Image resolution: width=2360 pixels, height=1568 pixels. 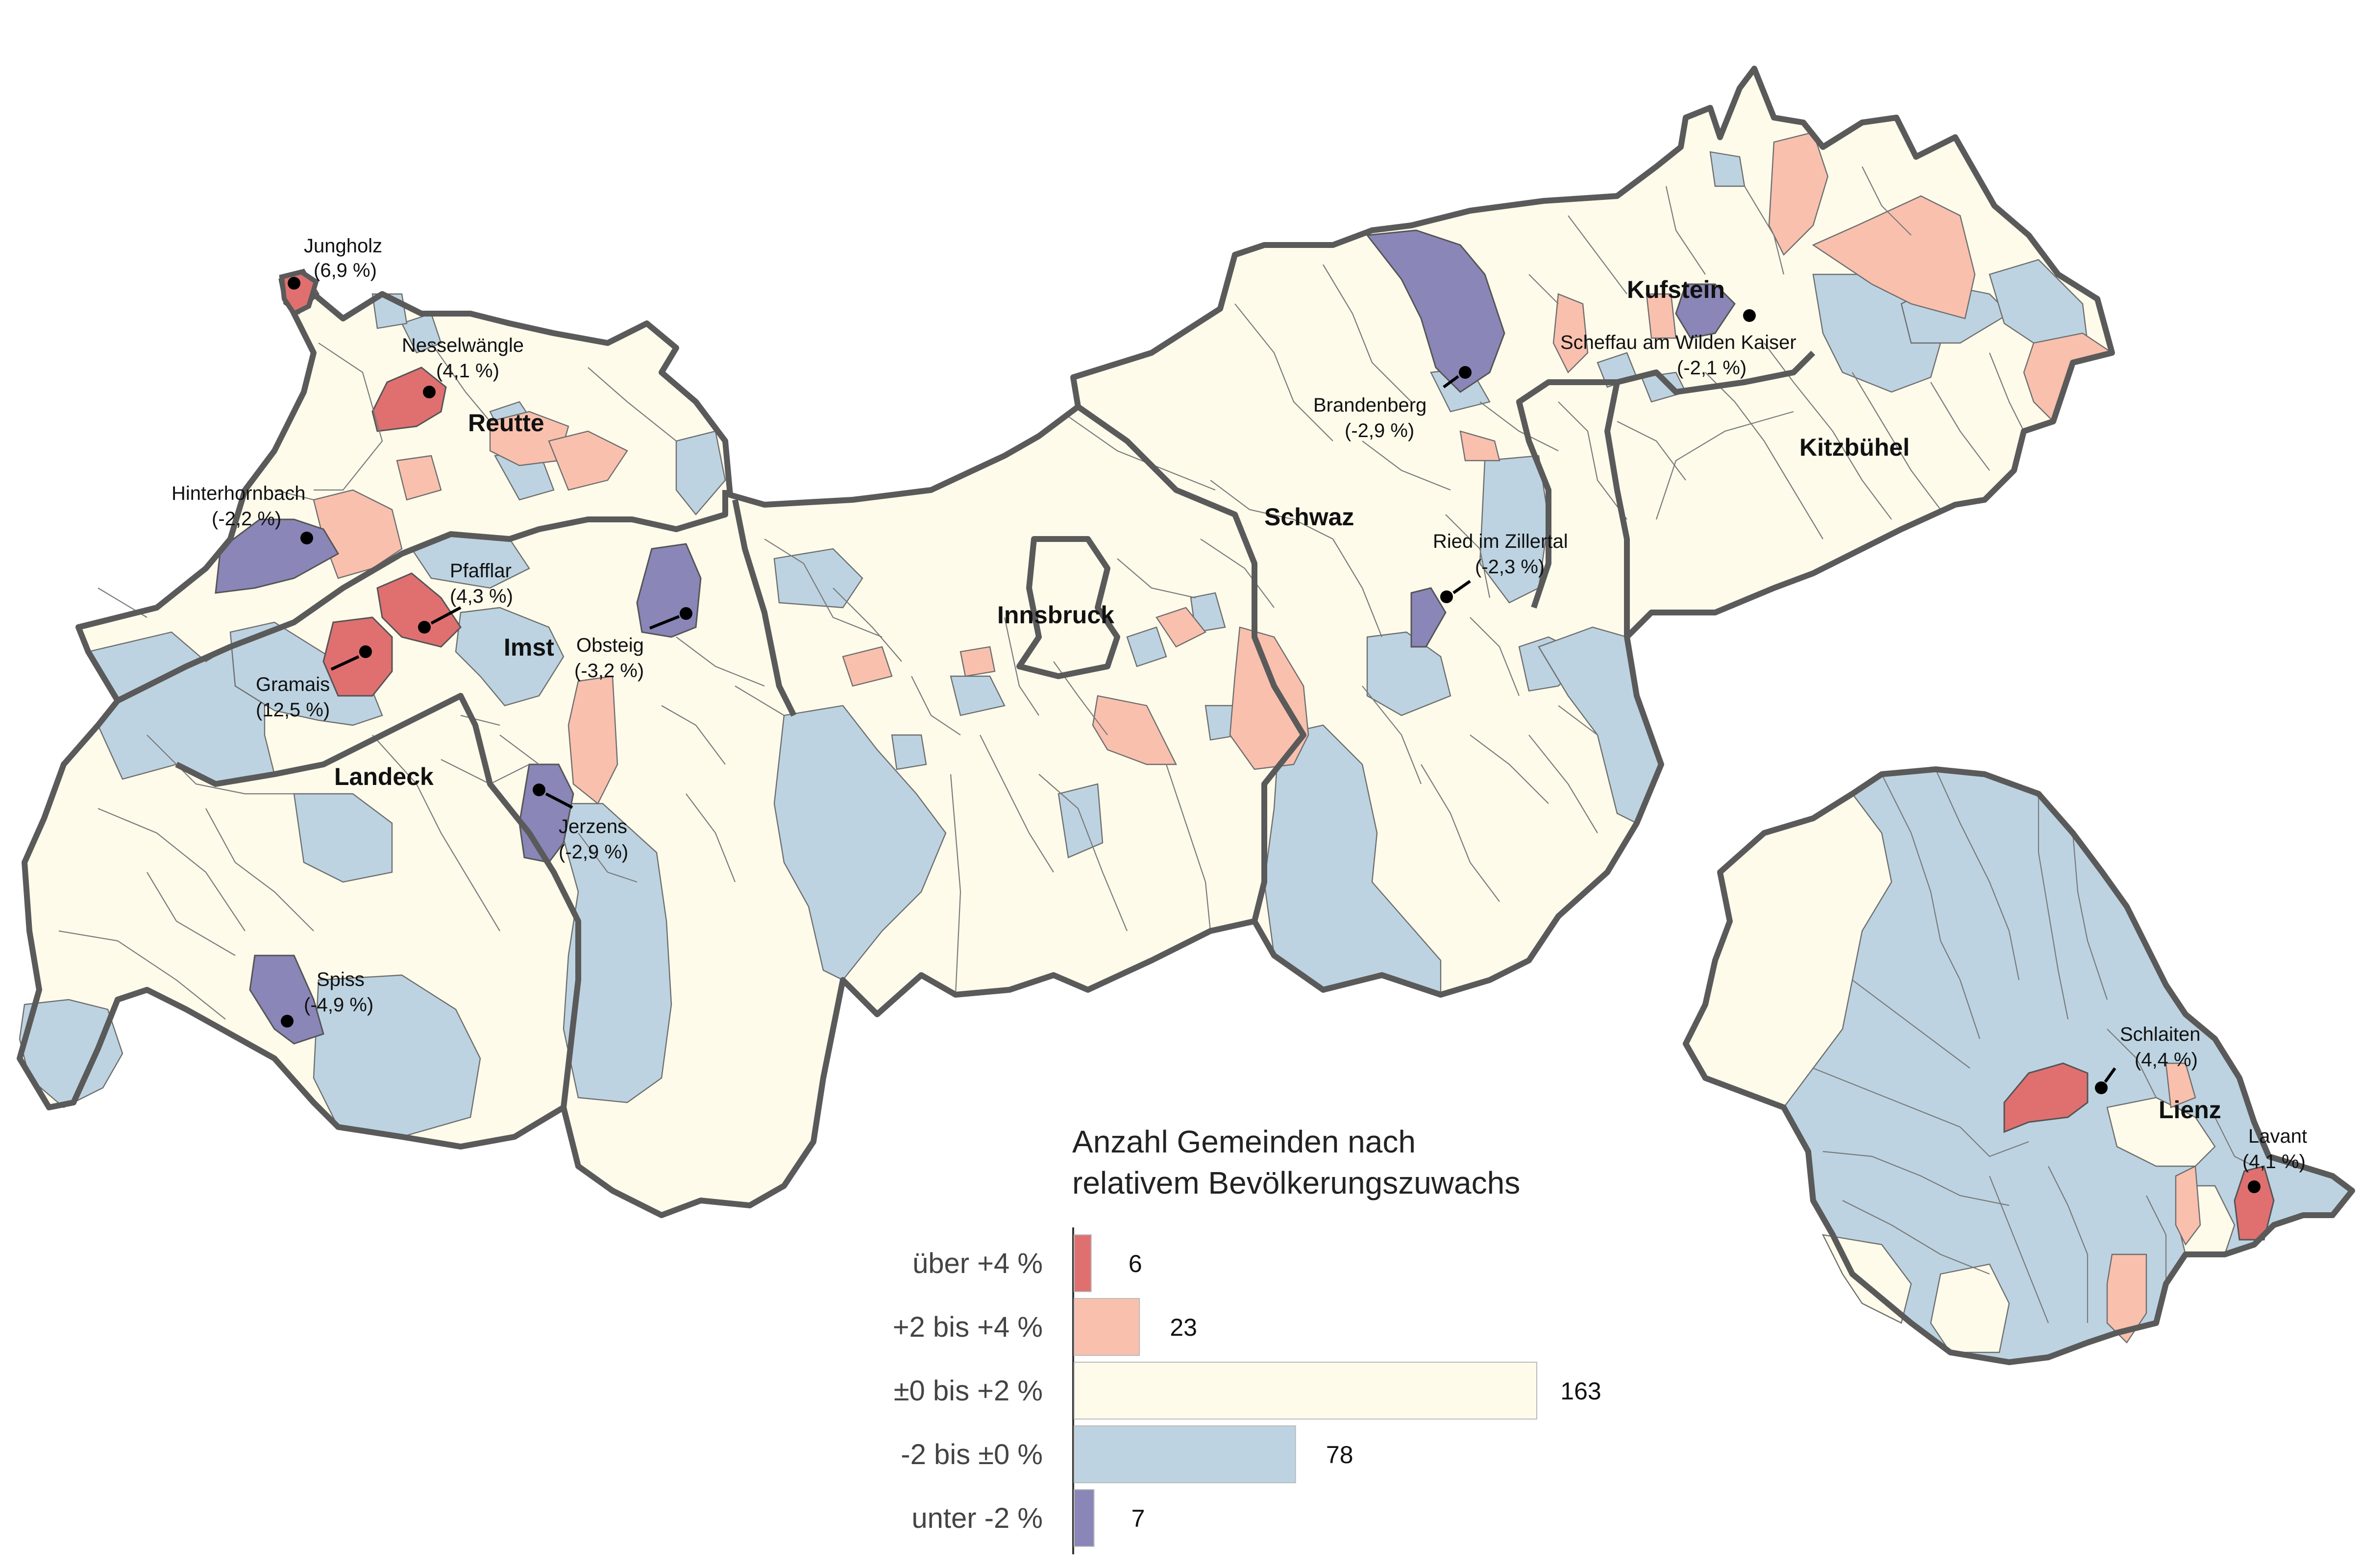 I want to click on legend-category-label: -2 bis ±0 %, so click(x=972, y=1454).